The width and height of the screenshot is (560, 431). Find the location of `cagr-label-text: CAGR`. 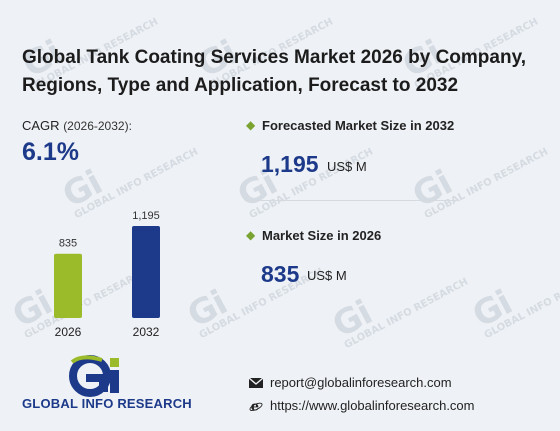

cagr-label-text: CAGR is located at coordinates (41, 125).